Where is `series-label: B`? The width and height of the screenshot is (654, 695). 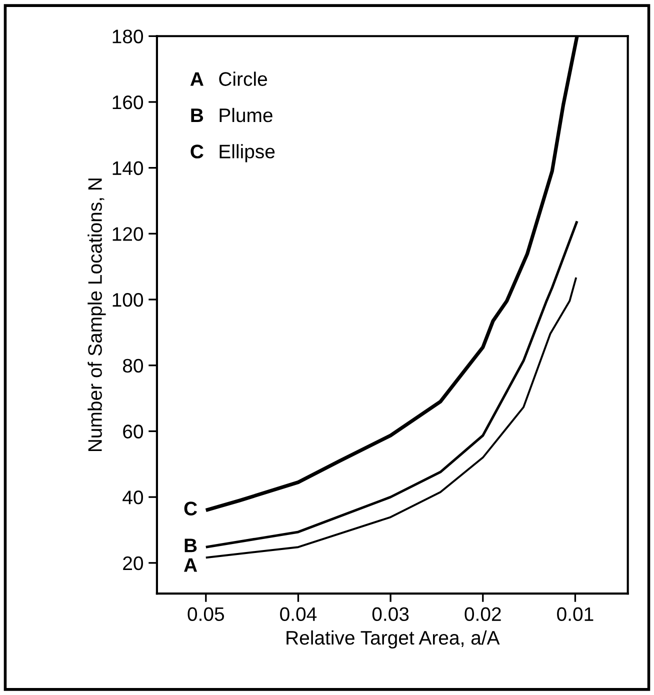 series-label: B is located at coordinates (190, 545).